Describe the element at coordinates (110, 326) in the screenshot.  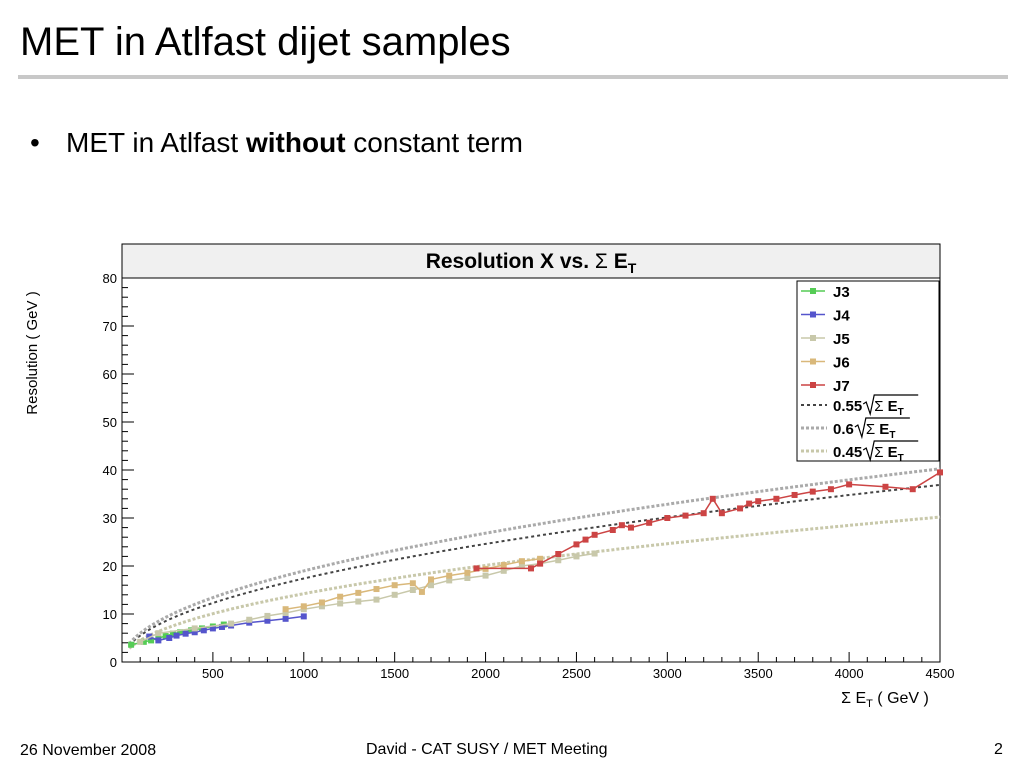
I see `y-tick-label: 70` at that location.